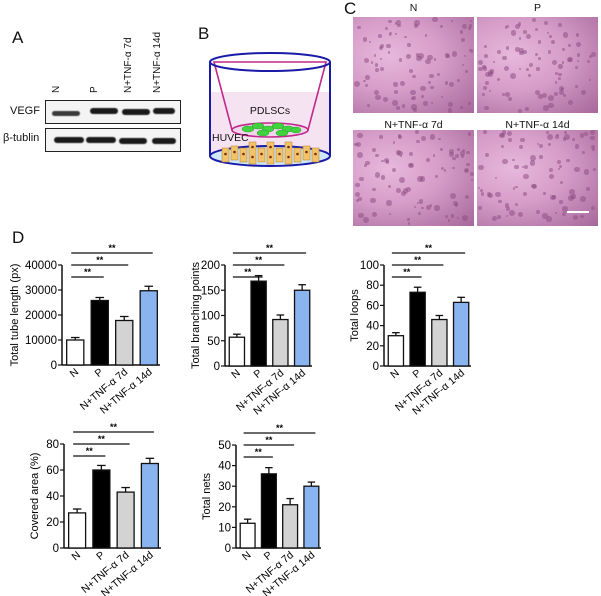 This screenshot has height=596, width=601. Describe the element at coordinates (350, 9) in the screenshot. I see `panel-letter-c: C` at that location.